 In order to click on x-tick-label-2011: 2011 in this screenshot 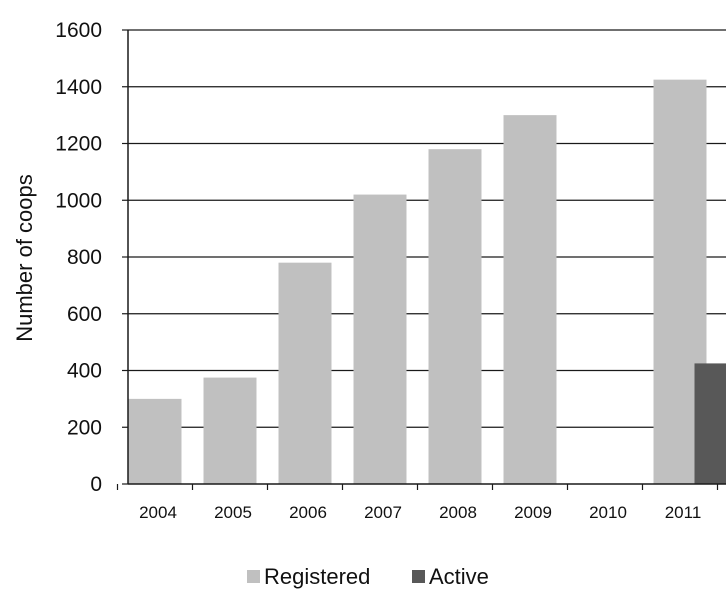, I will do `click(683, 512)`.